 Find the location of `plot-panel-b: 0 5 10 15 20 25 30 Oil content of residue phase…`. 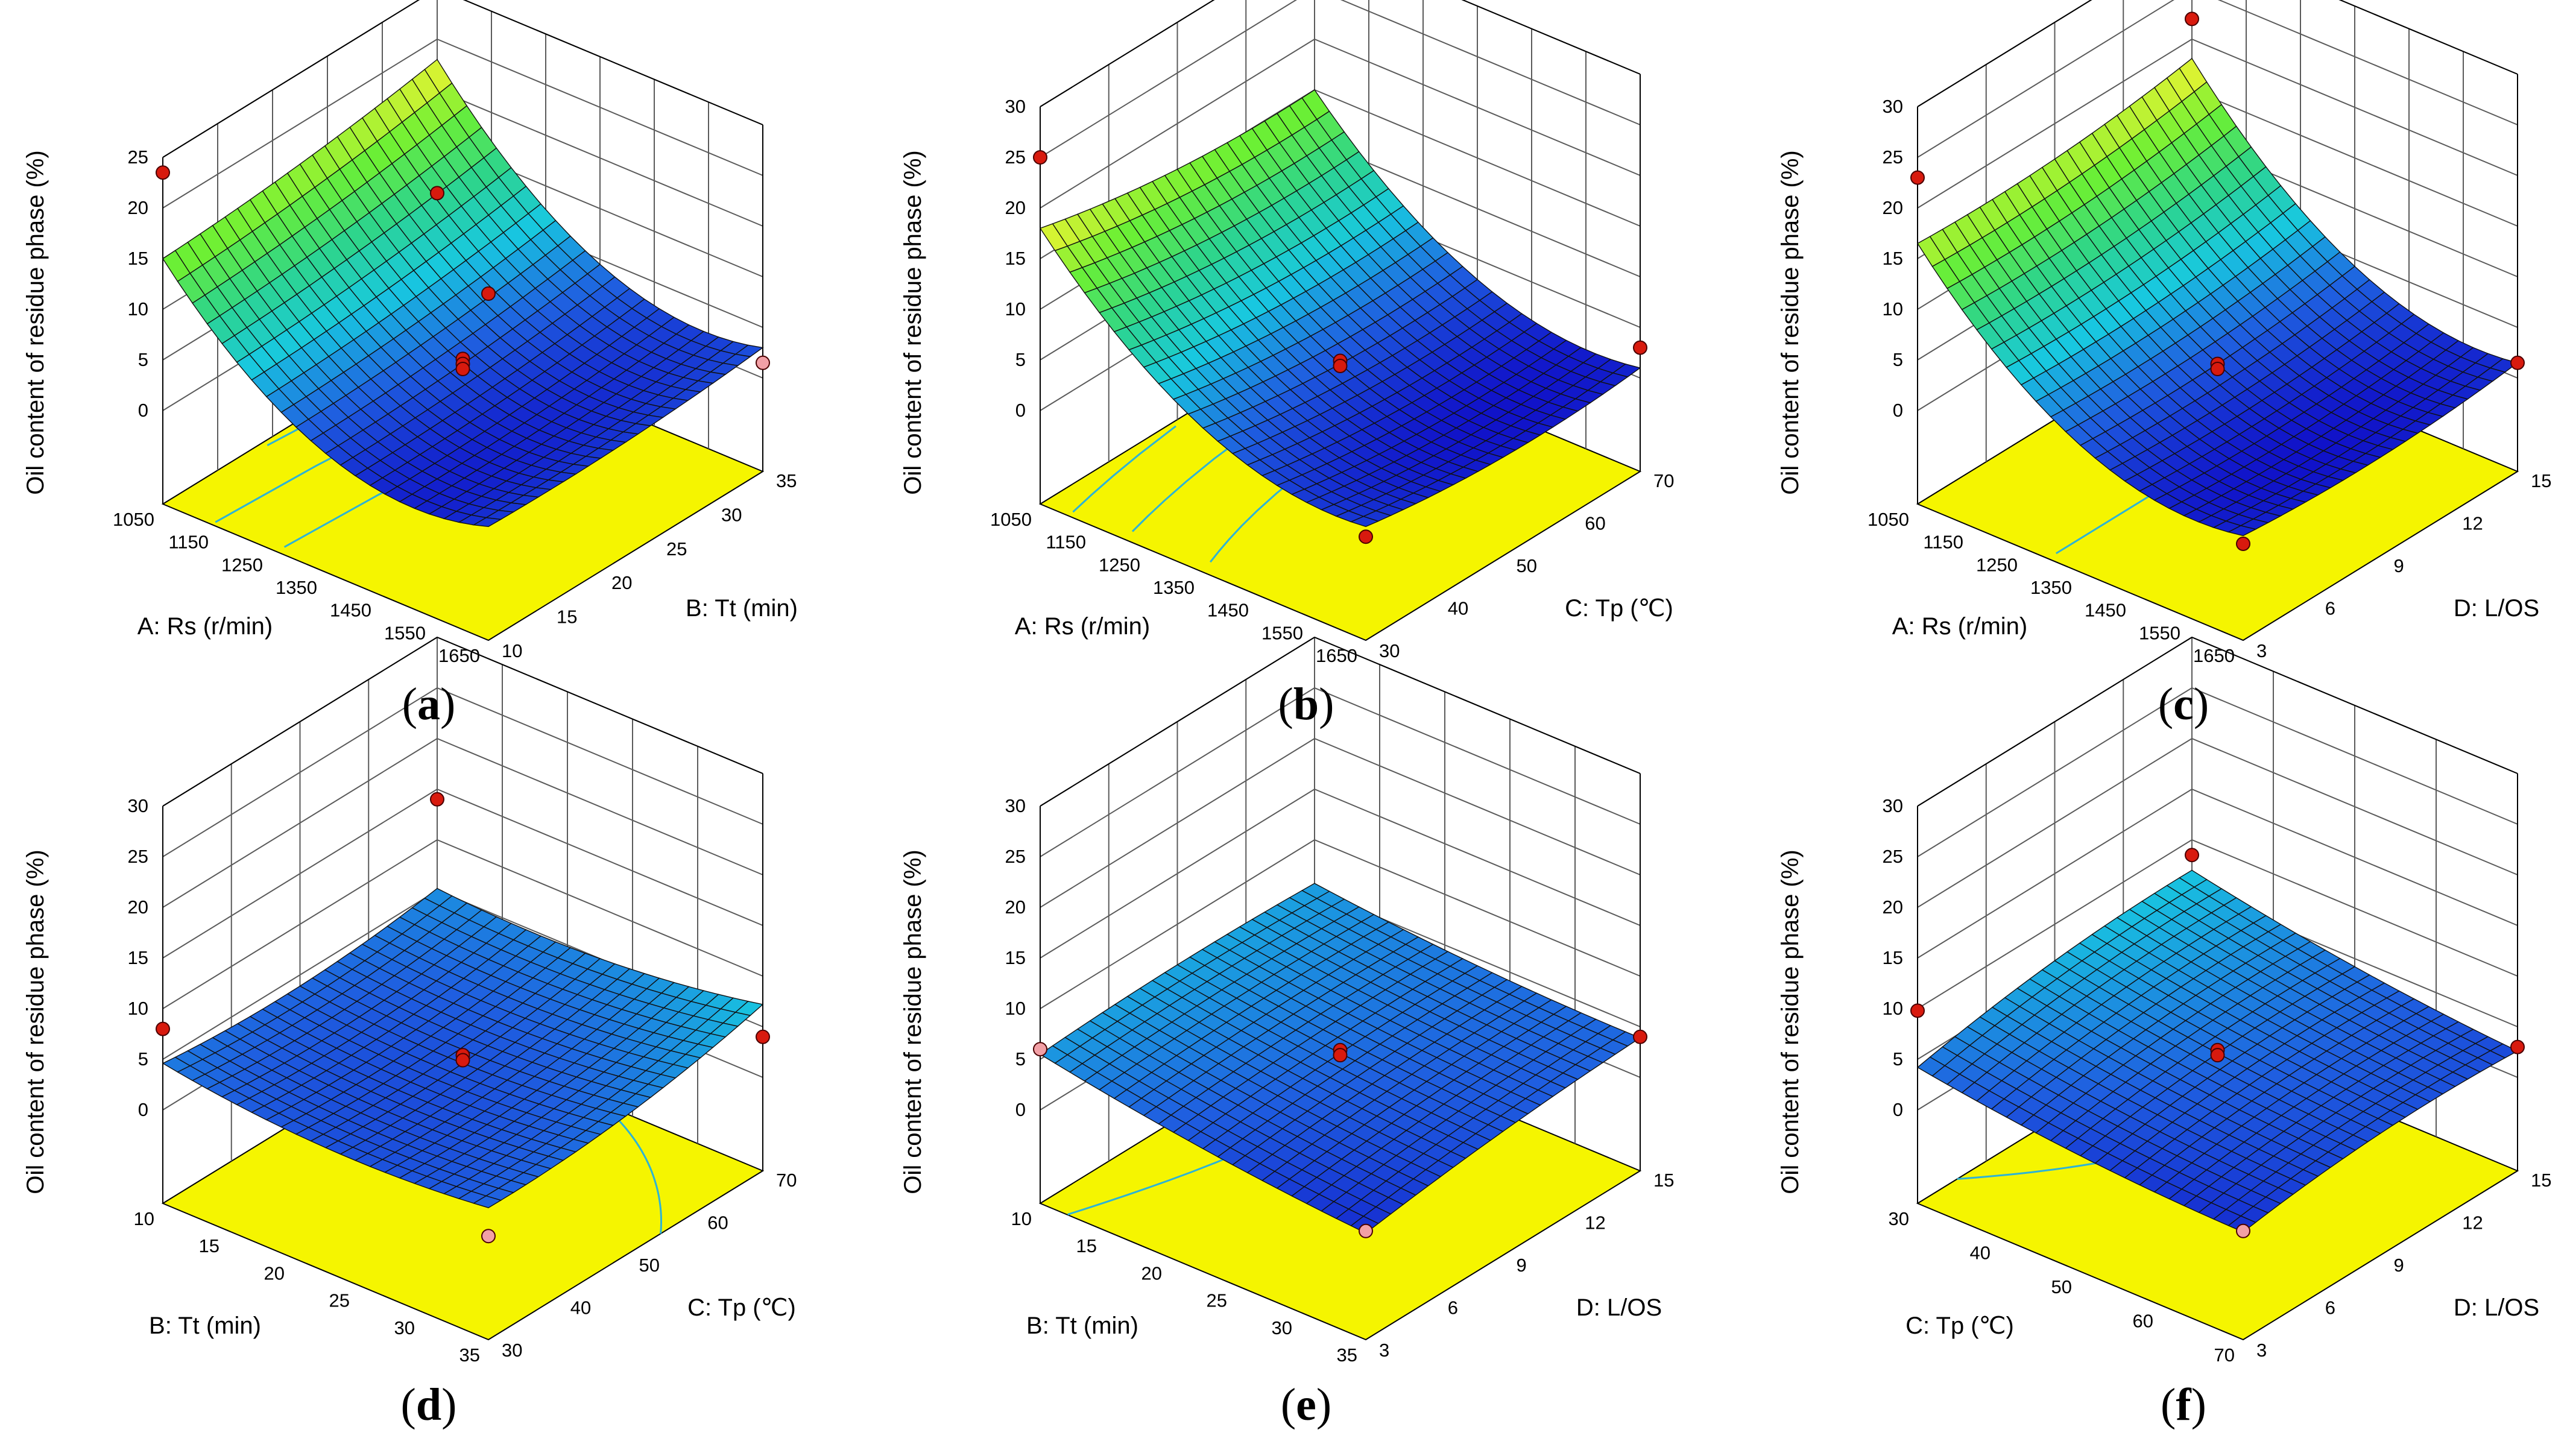

plot-panel-b: 0 5 10 15 20 25 30 Oil content of residue phase… is located at coordinates (1287, 333).